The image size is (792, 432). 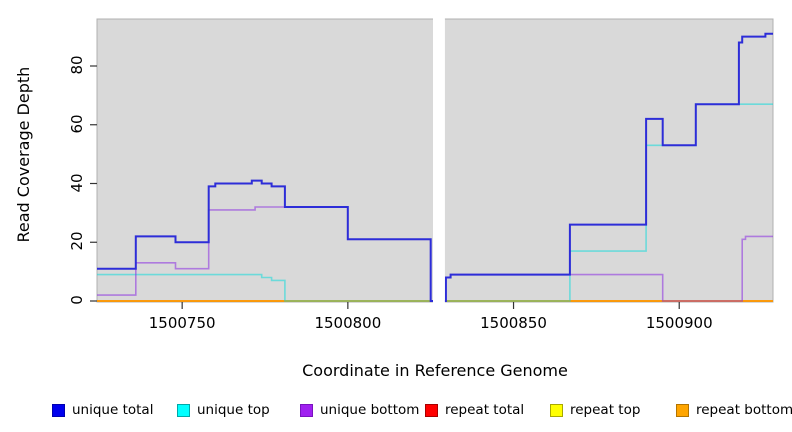 I want to click on x-tick-label: 1500800, so click(x=348, y=323).